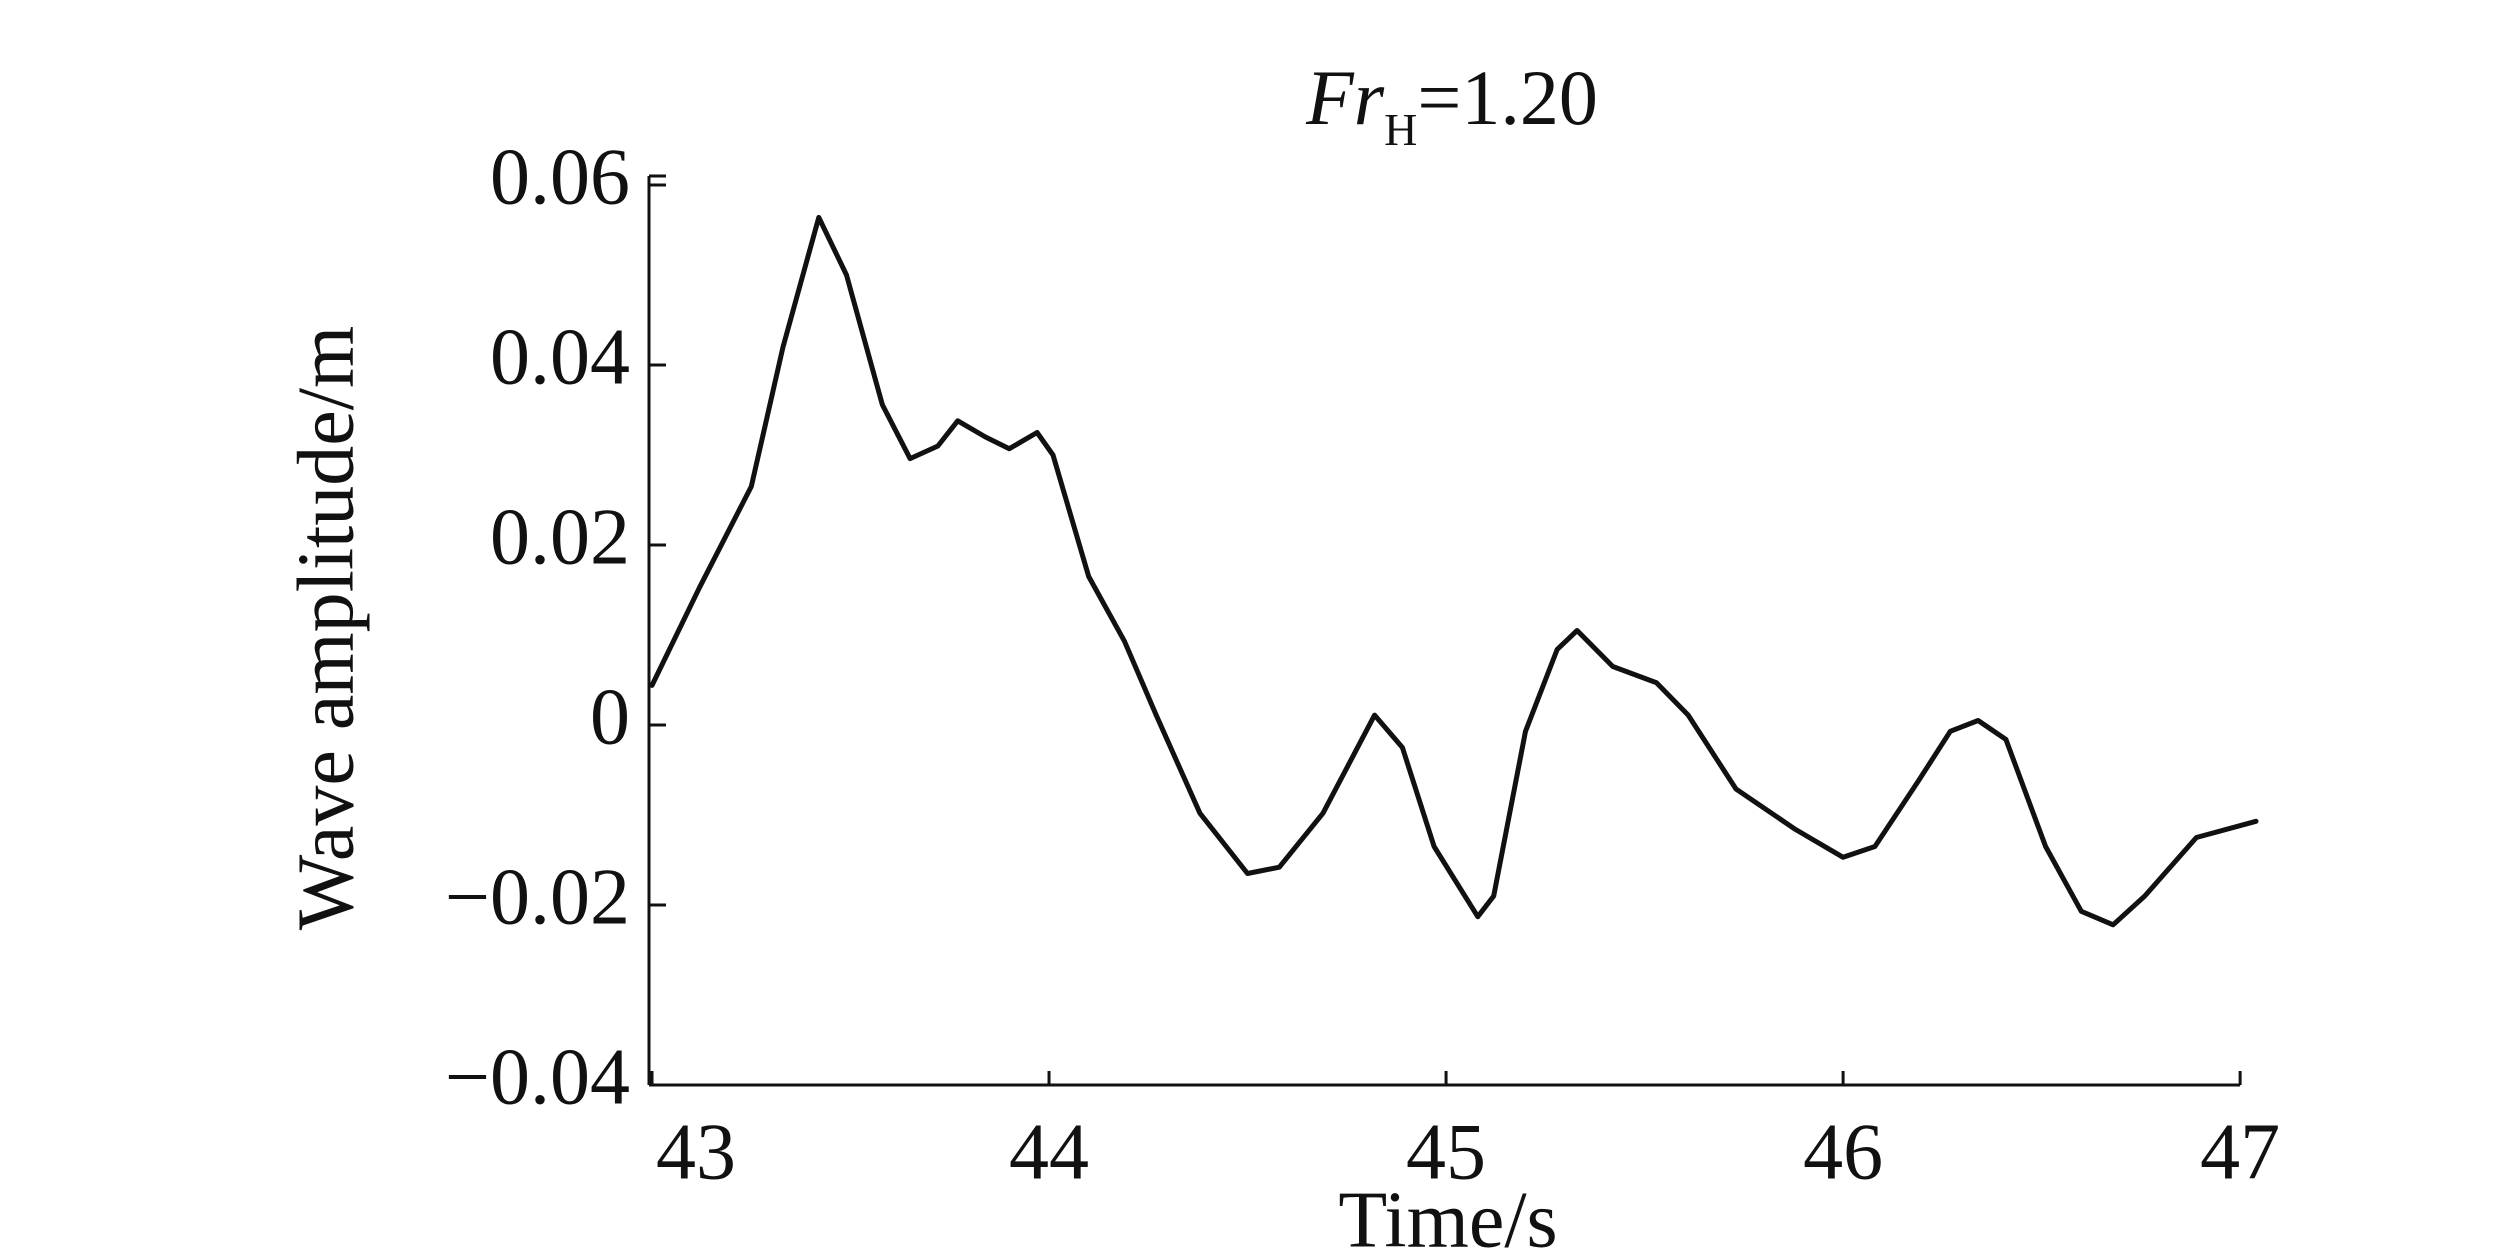 This screenshot has height=1260, width=2520. What do you see at coordinates (2240, 1152) in the screenshot?
I see `x-tick-label: 47` at bounding box center [2240, 1152].